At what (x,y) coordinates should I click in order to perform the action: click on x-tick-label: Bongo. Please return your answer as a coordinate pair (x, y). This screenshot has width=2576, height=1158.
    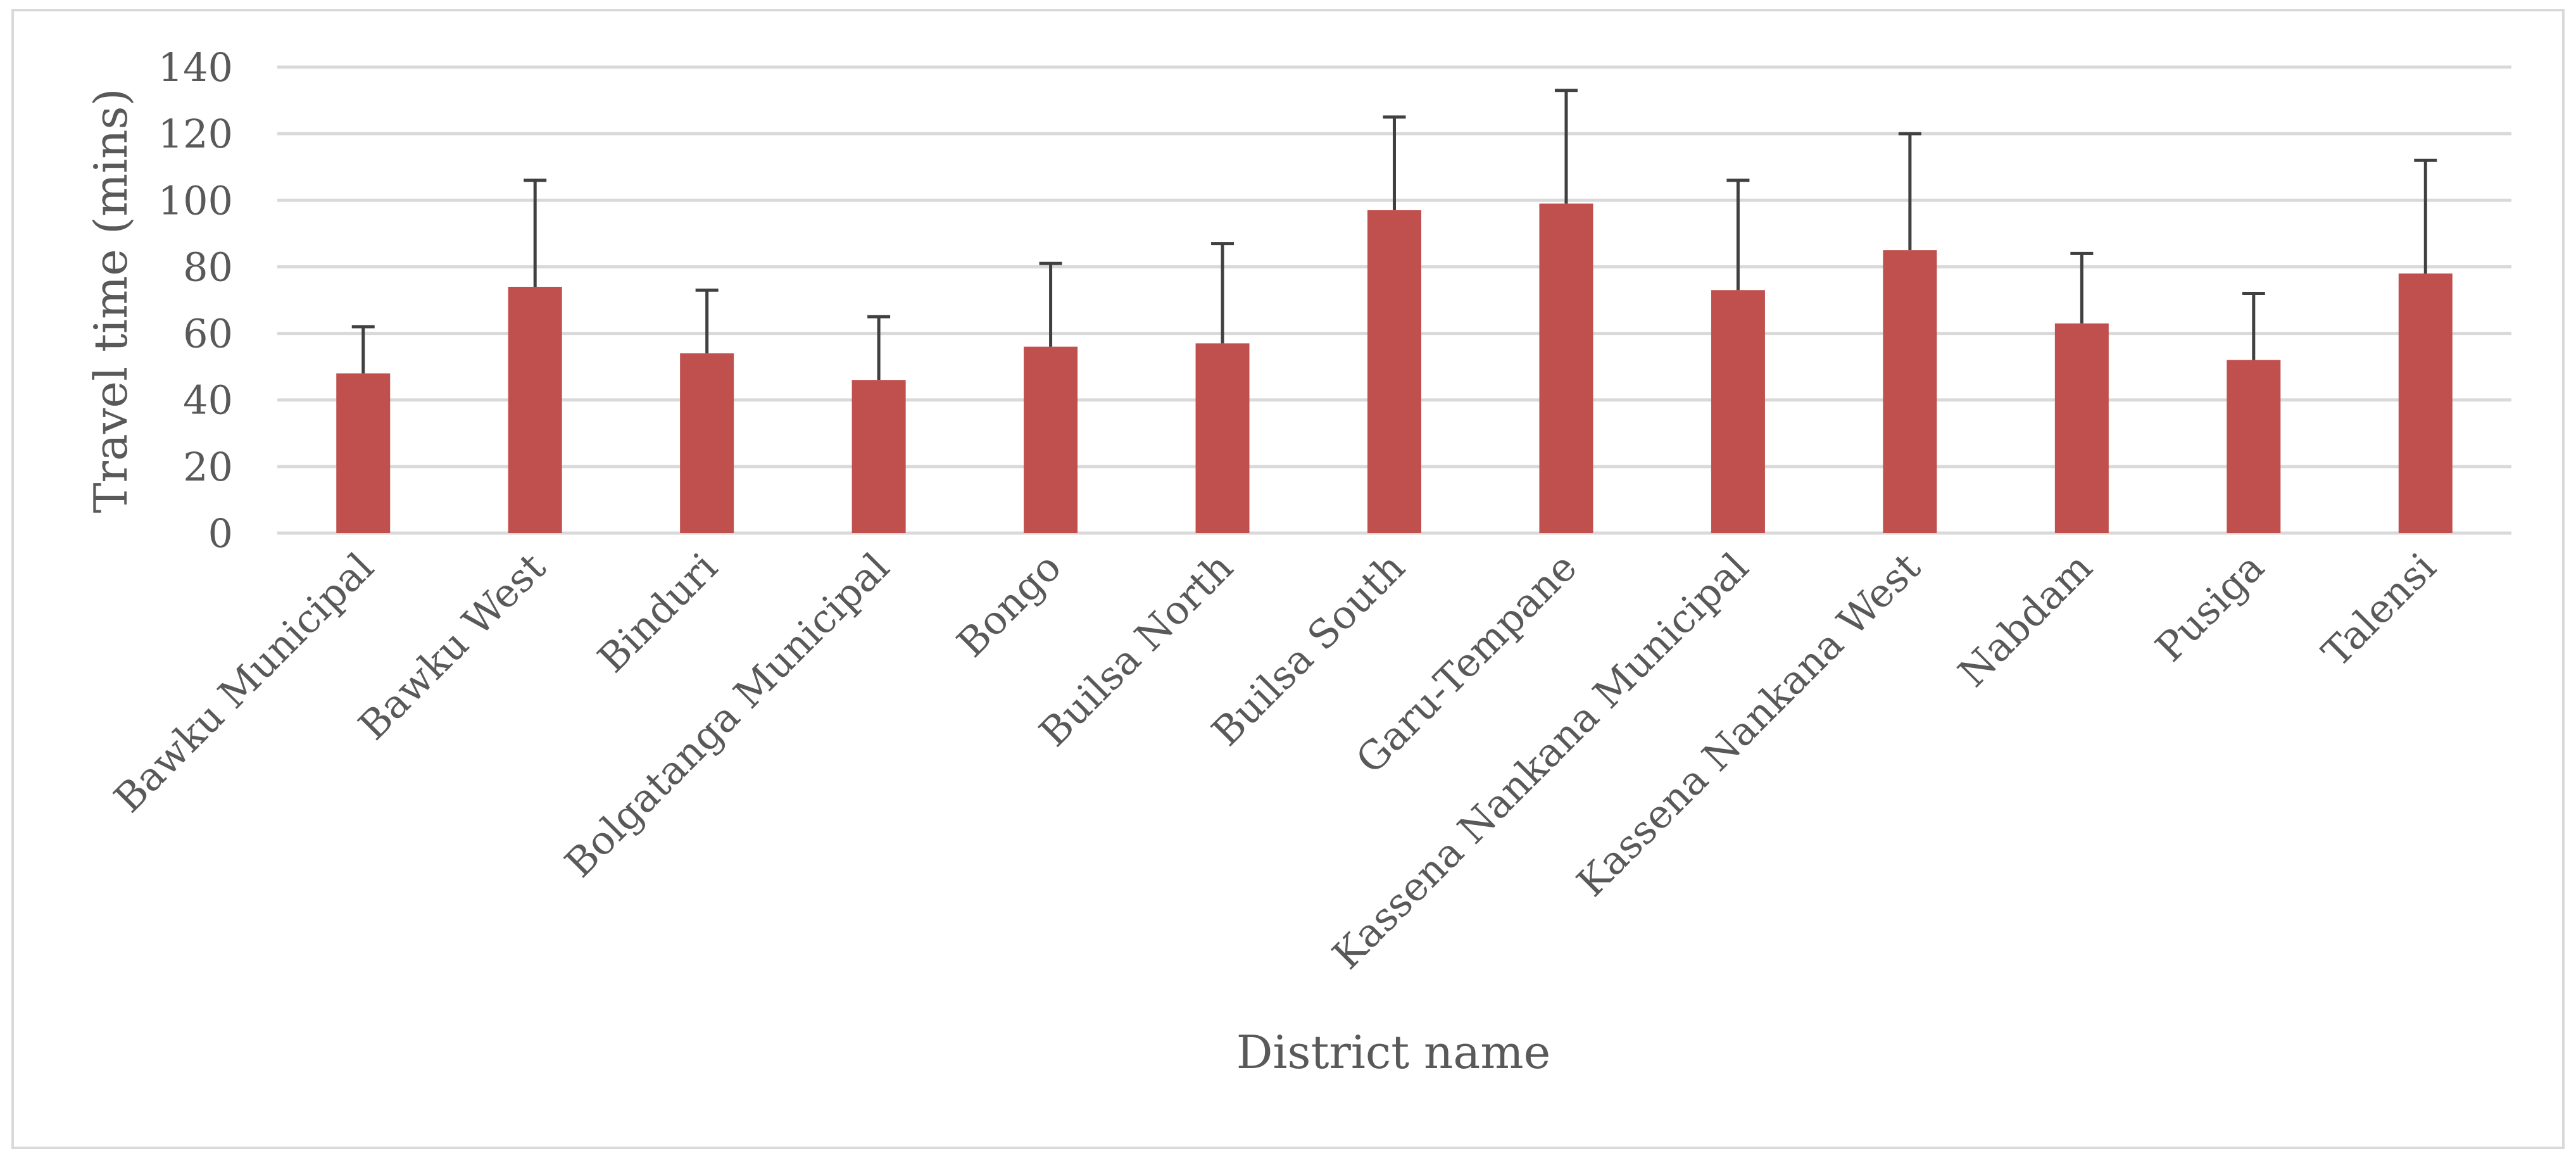
    Looking at the image, I should click on (1009, 605).